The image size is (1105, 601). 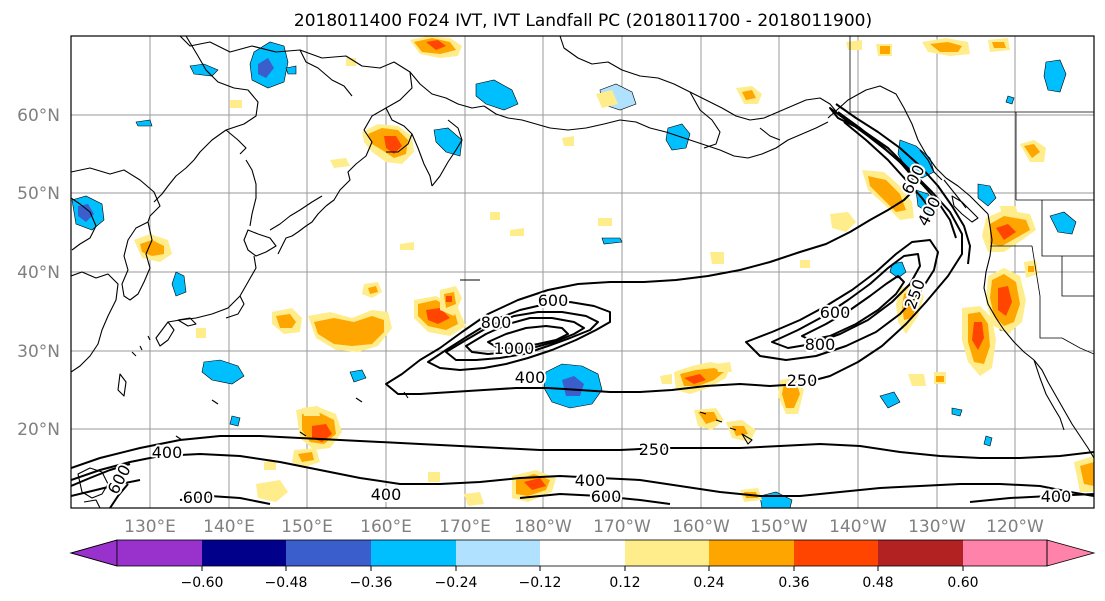 I want to click on lon-label: 140°W, so click(x=858, y=527).